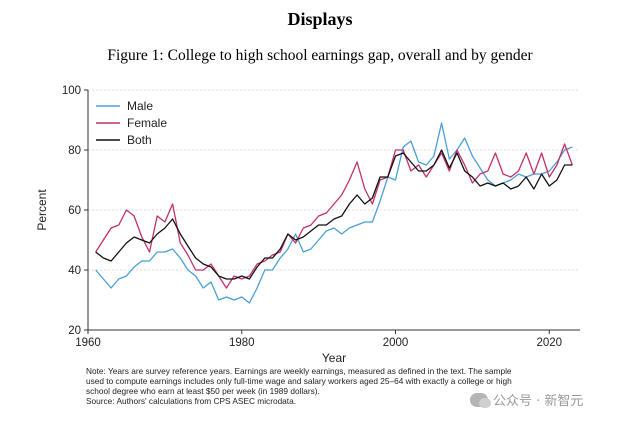 The image size is (640, 422). I want to click on x-tick-label: 2000, so click(396, 343).